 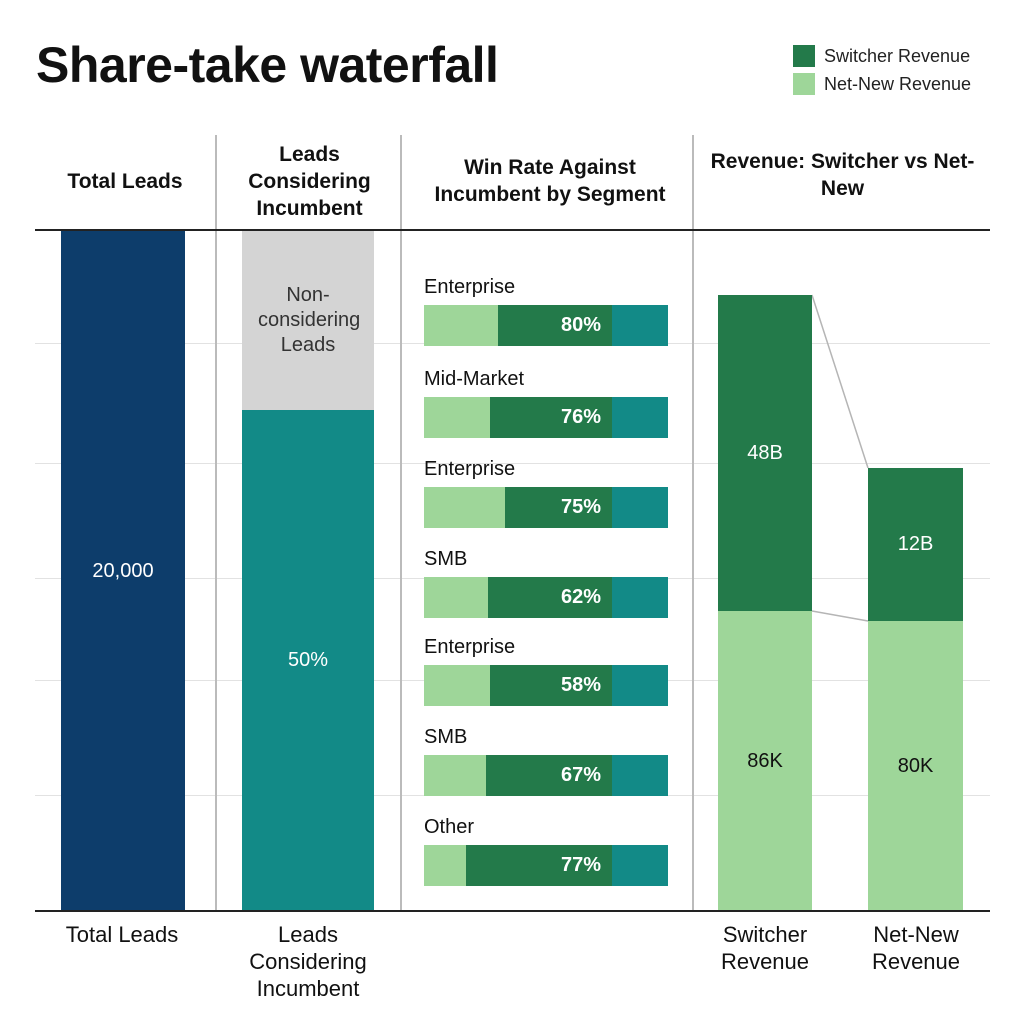 I want to click on legend-label-netnew: Net-New Revenue, so click(x=898, y=84).